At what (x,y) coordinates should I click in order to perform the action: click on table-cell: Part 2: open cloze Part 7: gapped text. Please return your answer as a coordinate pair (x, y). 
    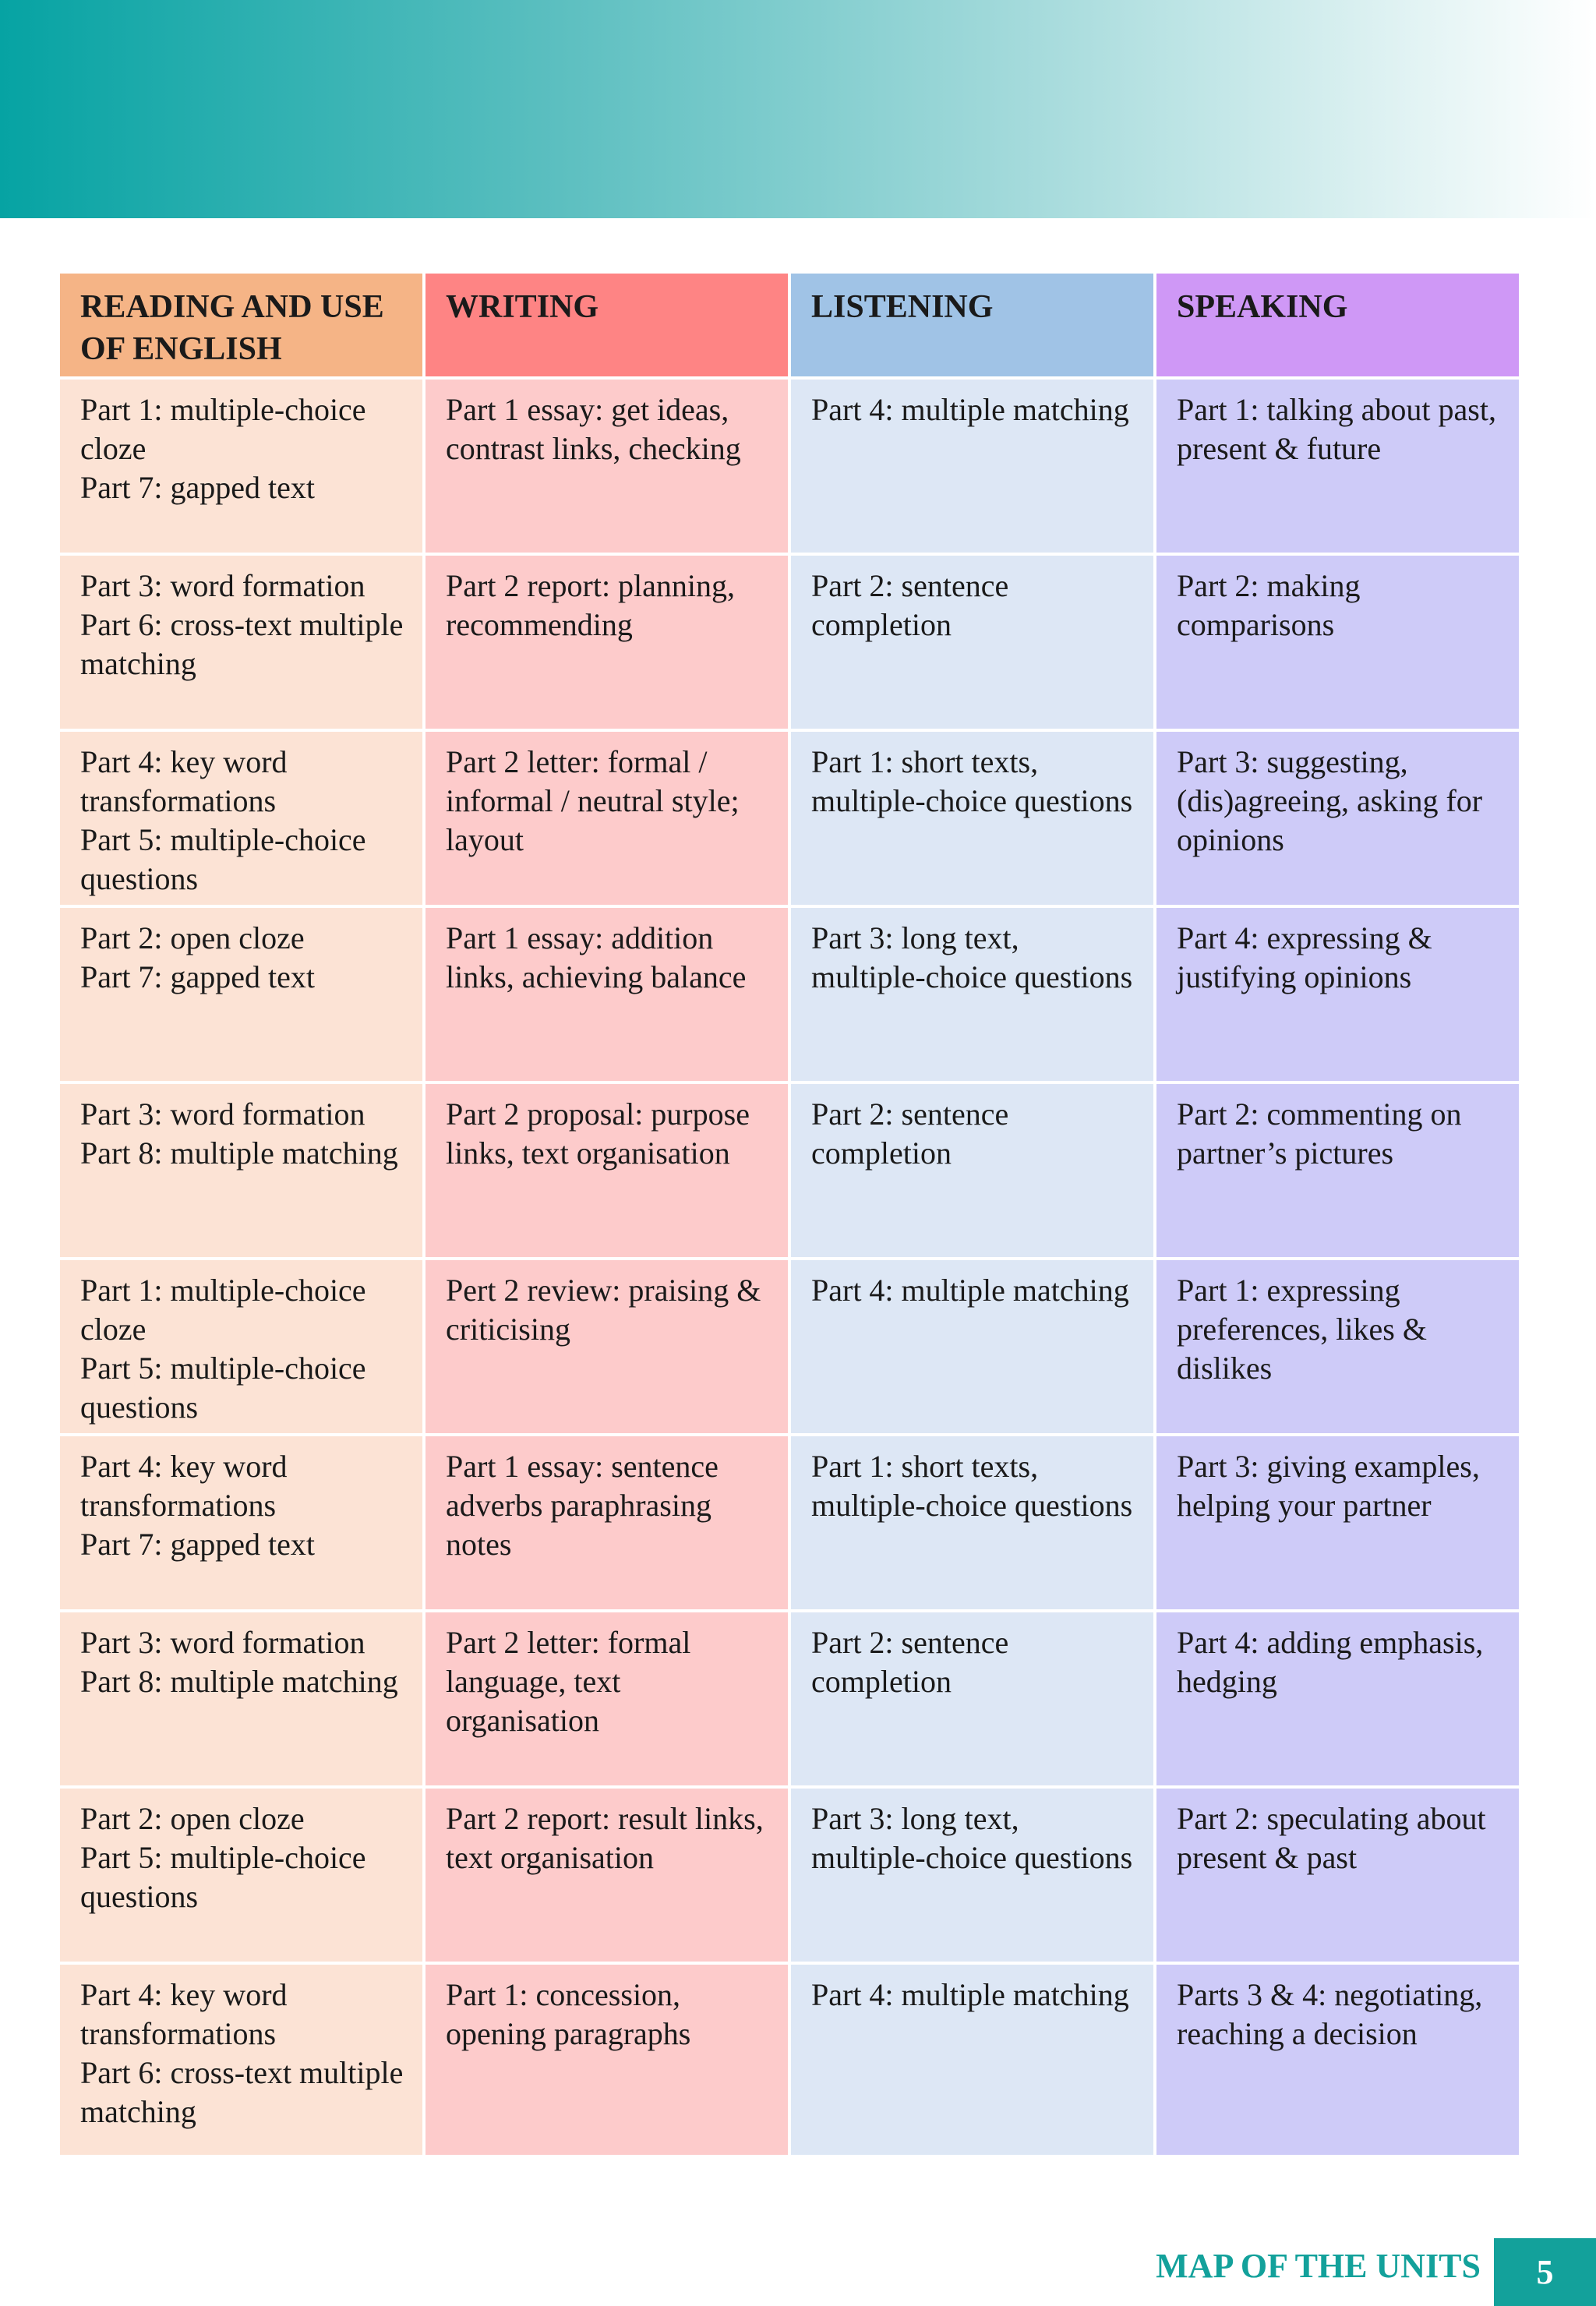
    Looking at the image, I should click on (241, 994).